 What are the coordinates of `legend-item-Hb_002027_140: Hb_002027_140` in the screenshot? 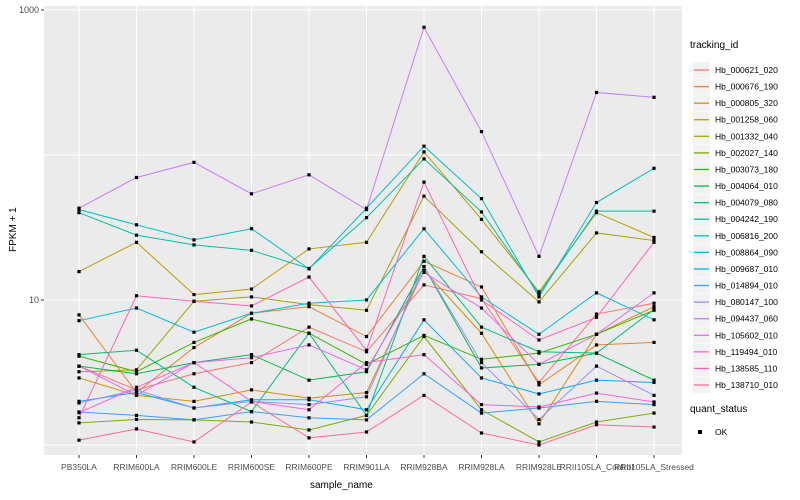 It's located at (735, 152).